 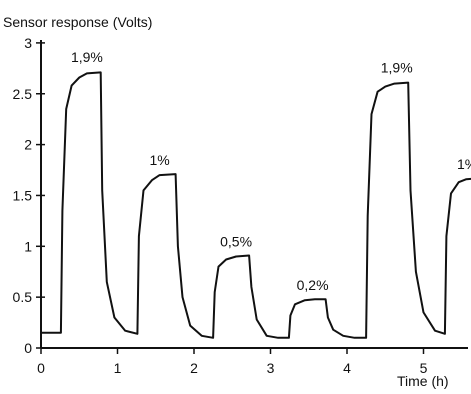 I want to click on y-tick-label: 0, so click(x=28, y=348).